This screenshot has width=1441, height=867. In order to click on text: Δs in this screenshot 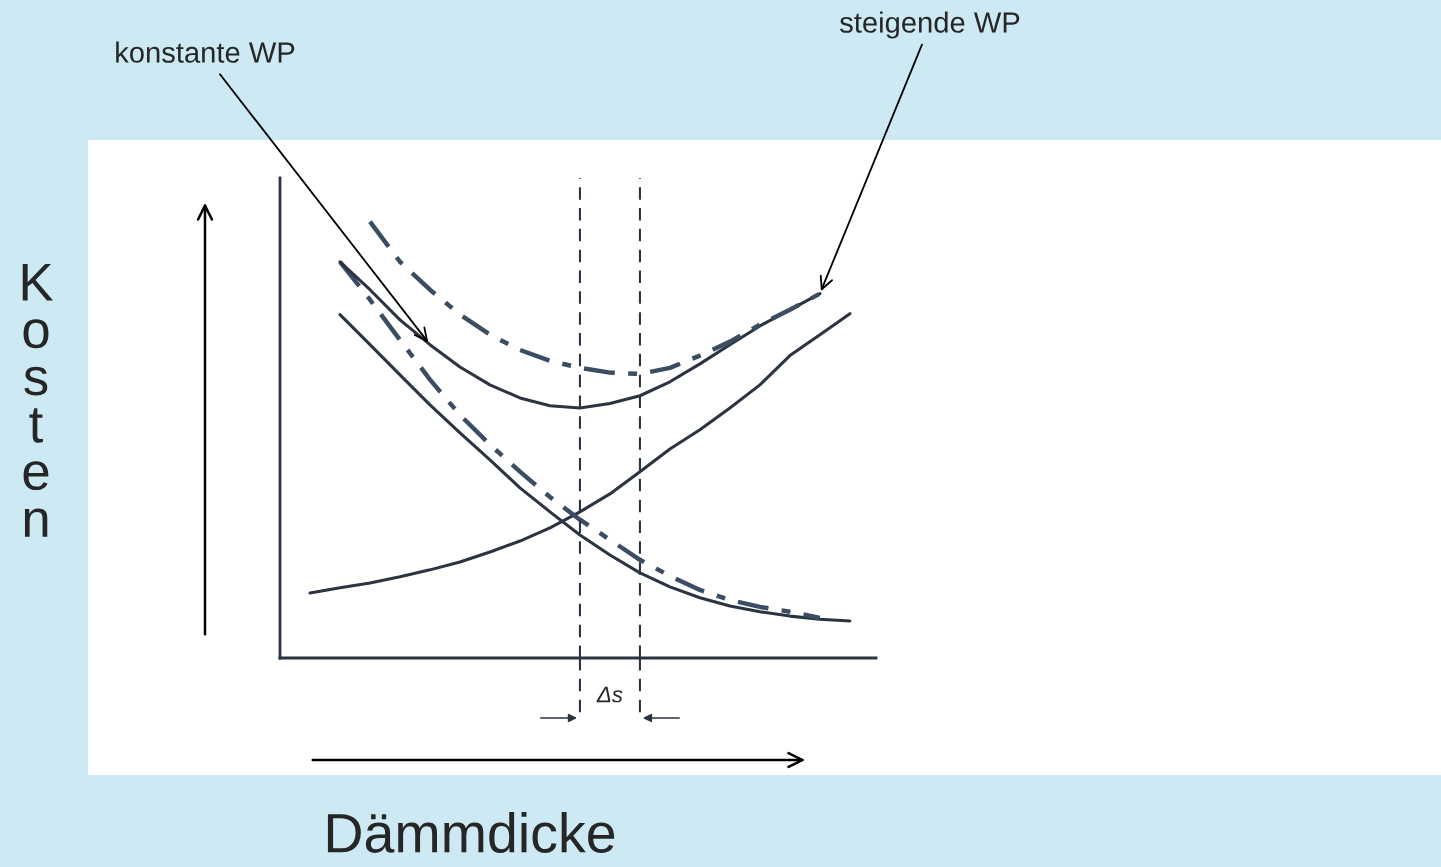, I will do `click(609, 694)`.